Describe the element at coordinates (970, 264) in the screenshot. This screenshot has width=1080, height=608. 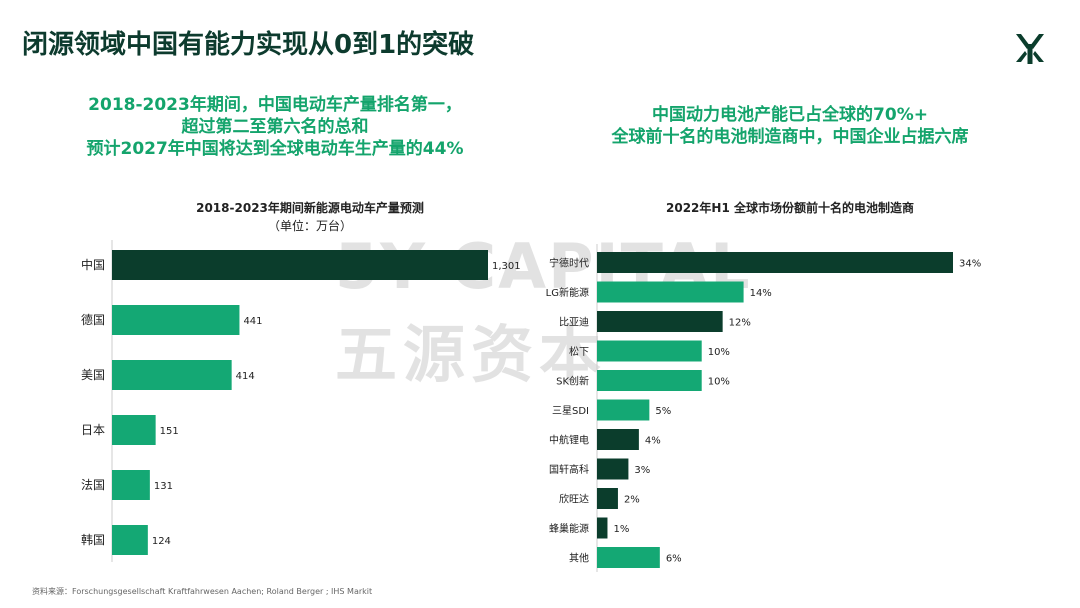
I see `right-value-label-0: 34%` at that location.